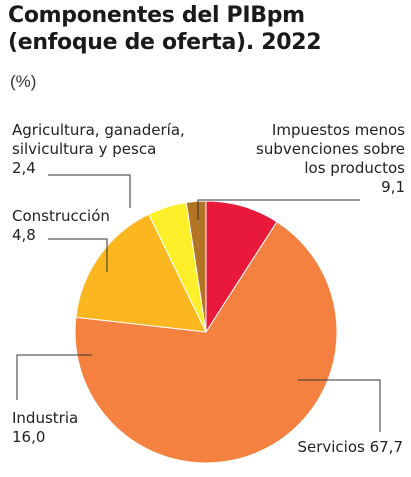 This screenshot has height=477, width=411. Describe the element at coordinates (45, 418) in the screenshot. I see `slice-name-industria: Industria` at that location.